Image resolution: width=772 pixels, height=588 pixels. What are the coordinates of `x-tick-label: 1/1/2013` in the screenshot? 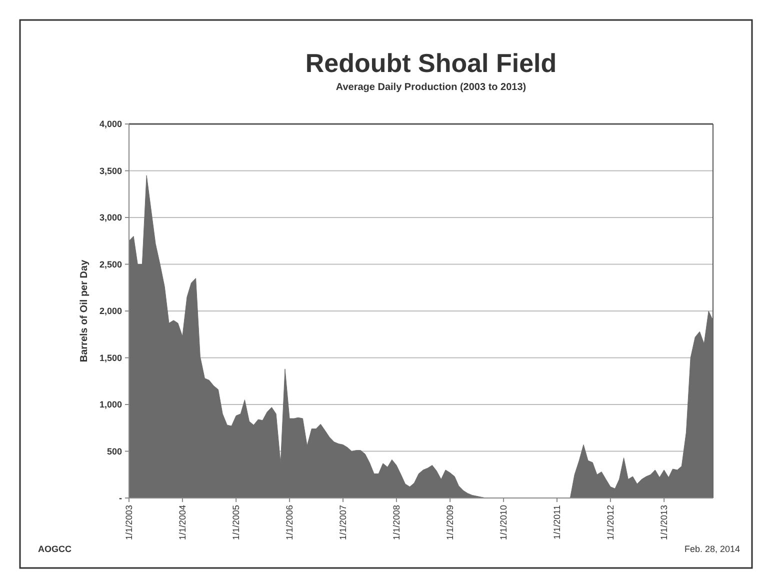 It's located at (664, 522).